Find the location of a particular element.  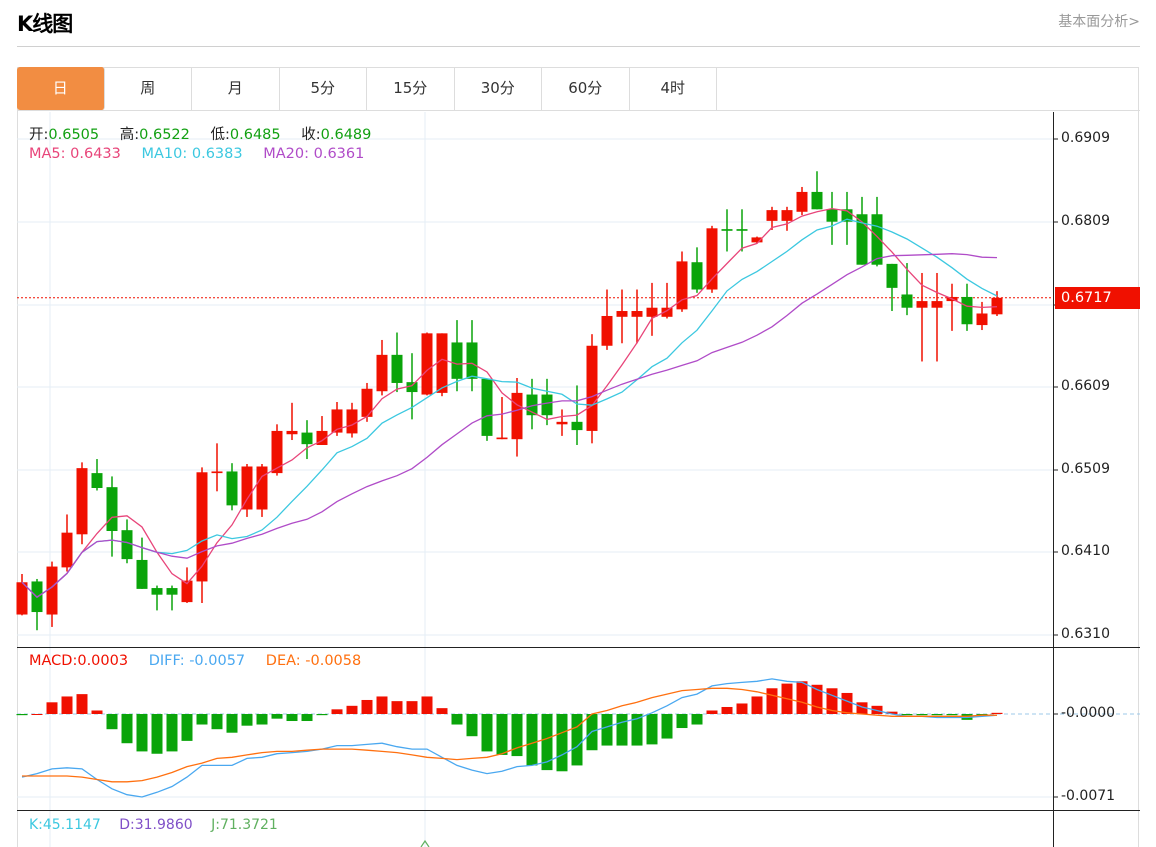

tab-60min: 60分 is located at coordinates (586, 88).